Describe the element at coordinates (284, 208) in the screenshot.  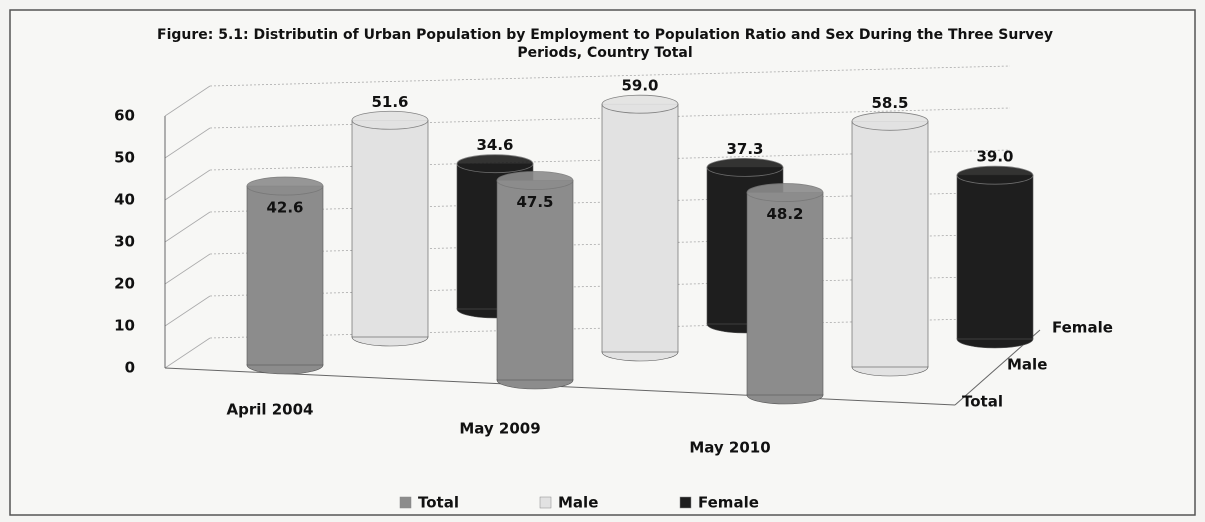
I see `value-label: 42.6` at that location.